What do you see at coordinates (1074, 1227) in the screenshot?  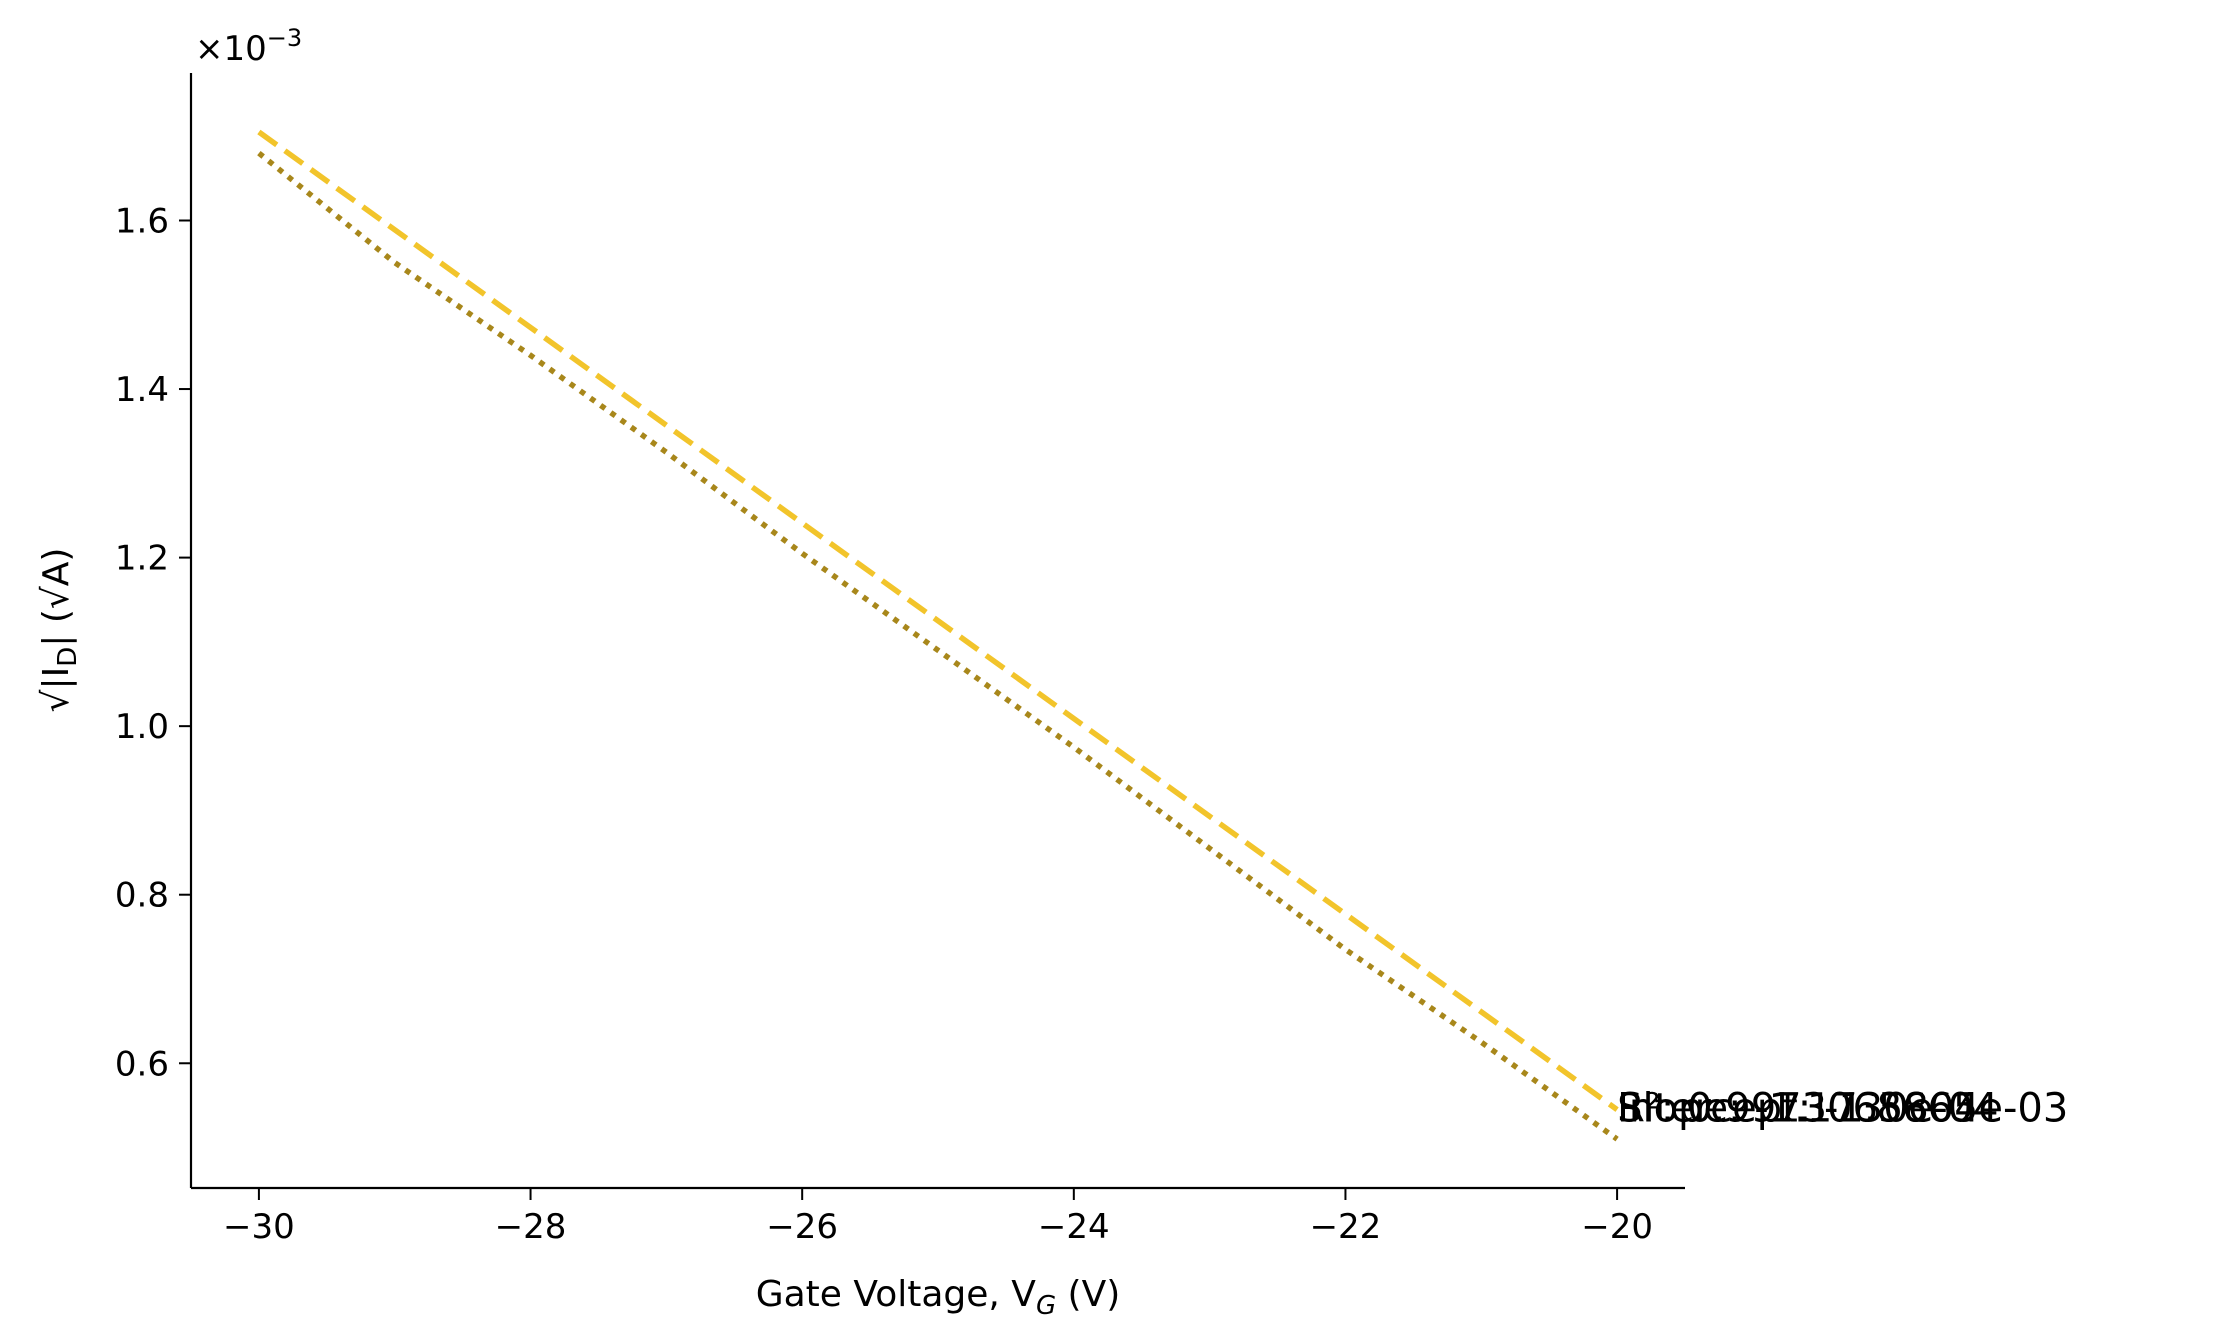 I see `x-tick-label: −24` at bounding box center [1074, 1227].